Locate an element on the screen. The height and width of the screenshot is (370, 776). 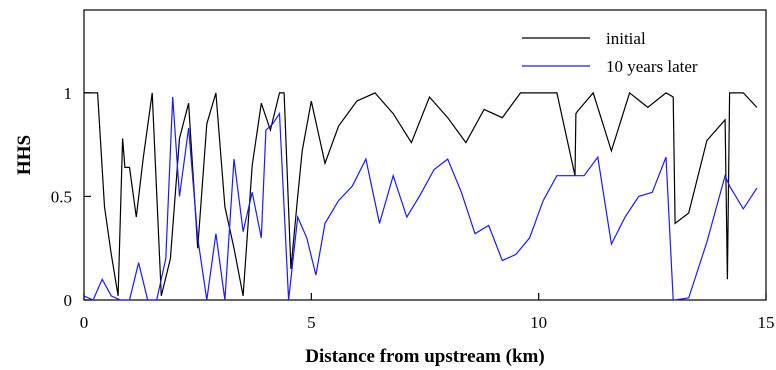
x-axis-ticks: 0 5 10 15 is located at coordinates (427, 312).